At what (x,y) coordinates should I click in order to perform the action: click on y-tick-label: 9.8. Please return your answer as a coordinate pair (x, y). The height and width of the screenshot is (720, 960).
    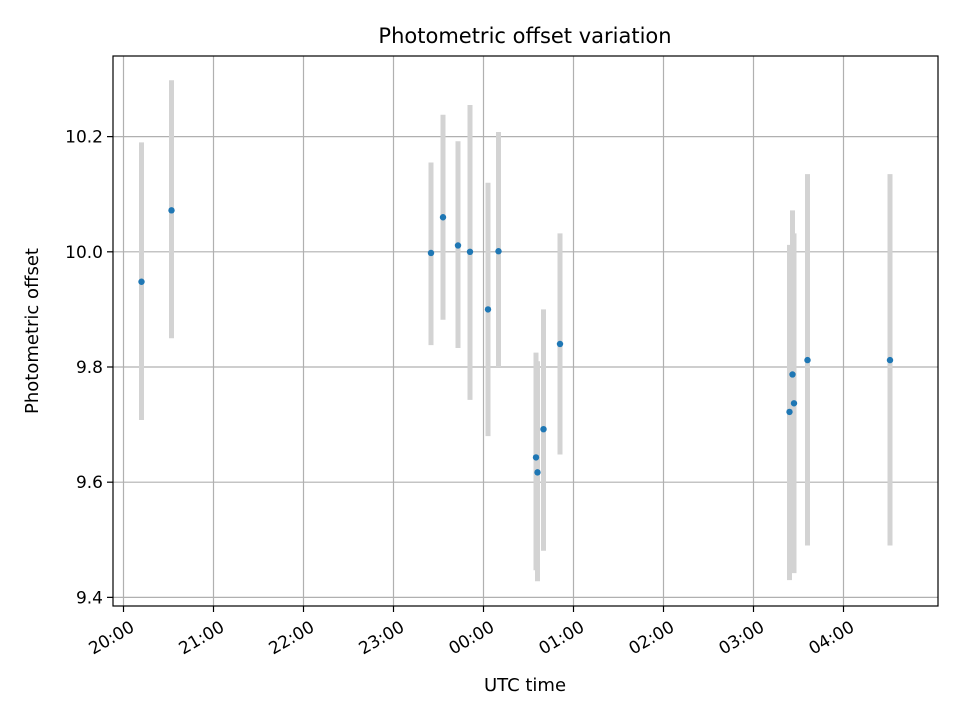
    Looking at the image, I should click on (89, 368).